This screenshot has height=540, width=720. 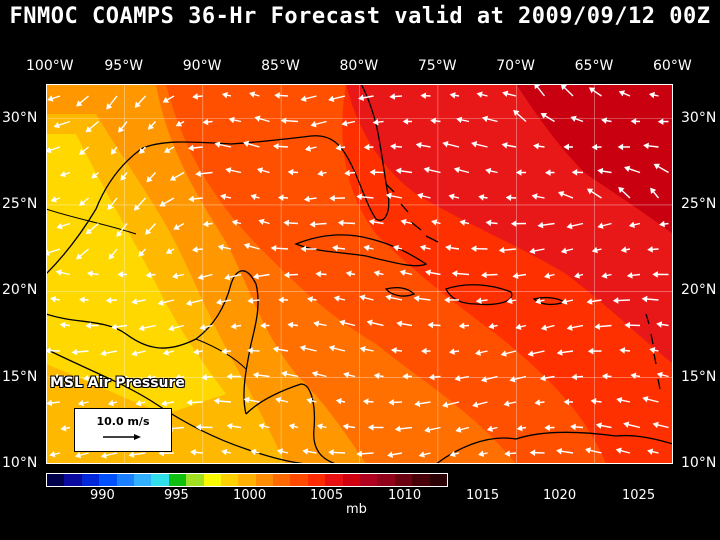 What do you see at coordinates (136, 274) in the screenshot?
I see `pressure-band` at bounding box center [136, 274].